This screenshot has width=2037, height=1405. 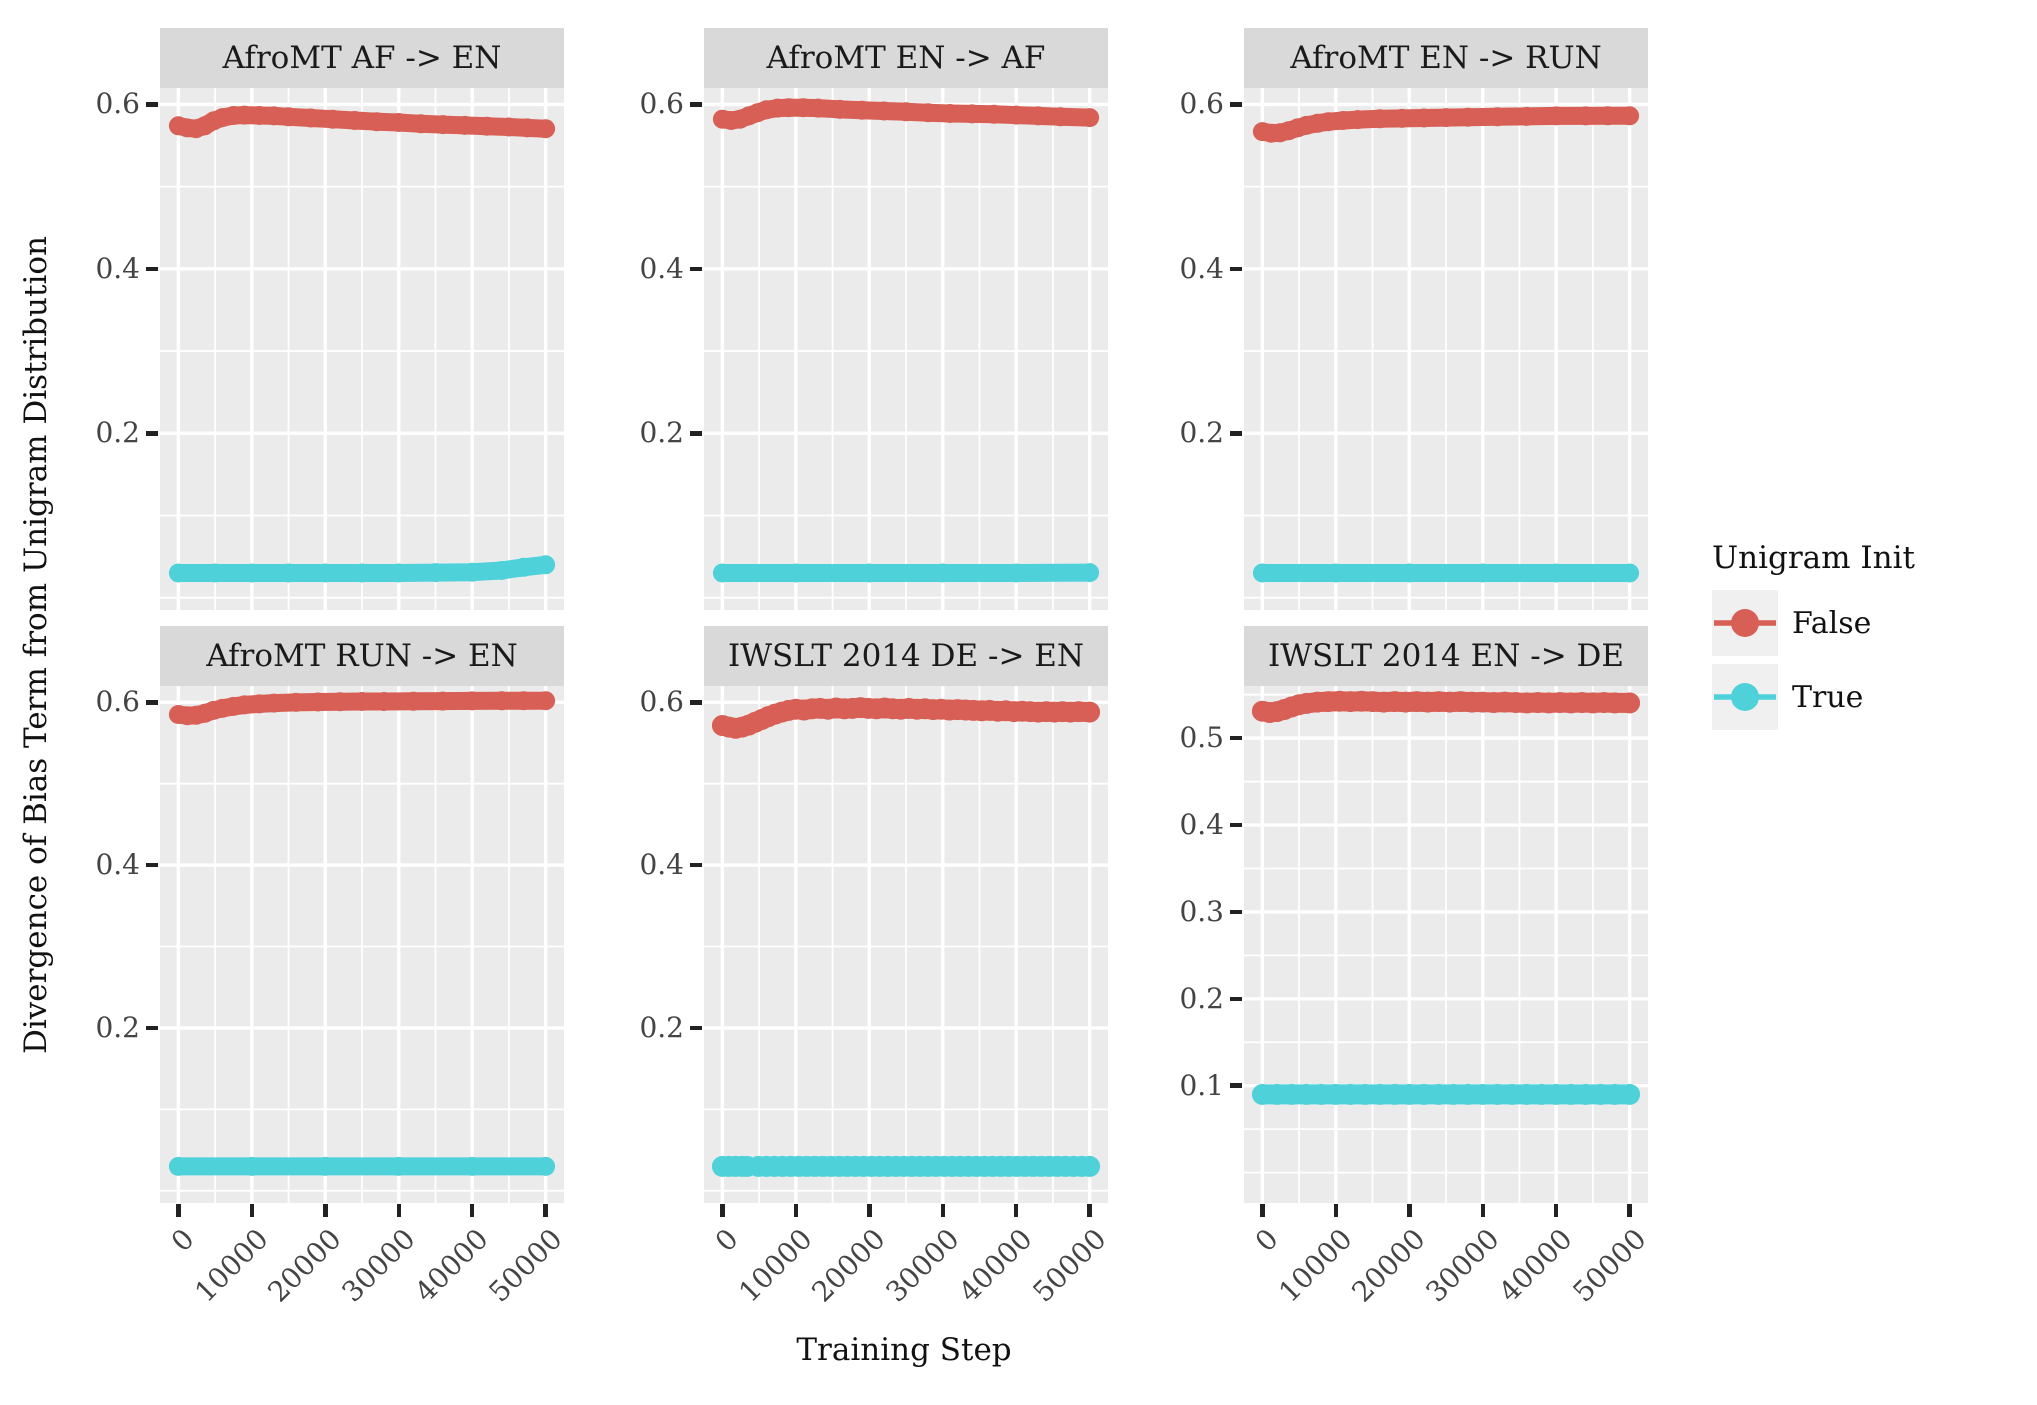 What do you see at coordinates (1745, 623) in the screenshot?
I see `legend-key-false-icon` at bounding box center [1745, 623].